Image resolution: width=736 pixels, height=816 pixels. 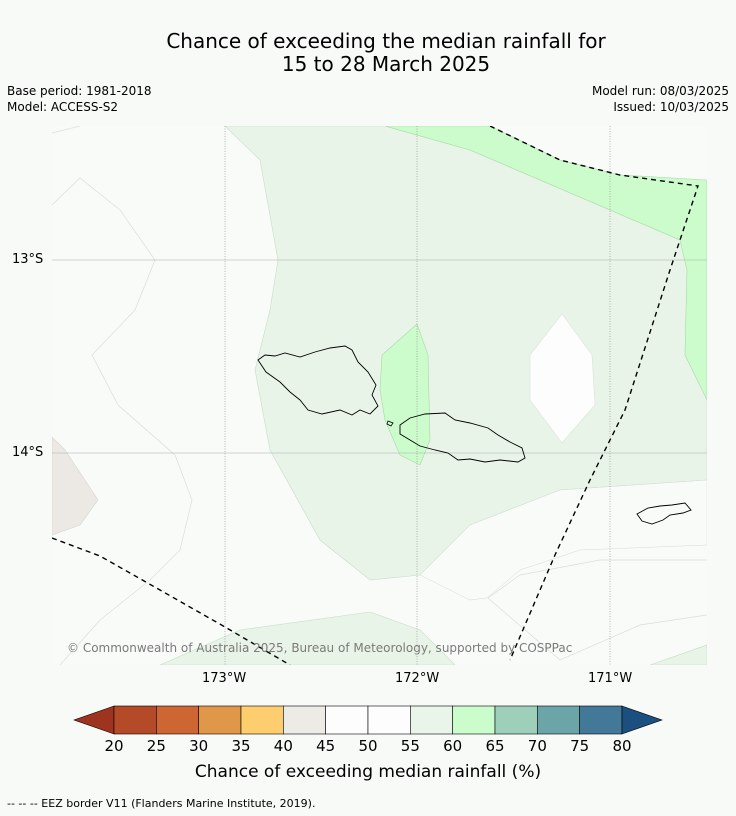 What do you see at coordinates (678, 654) in the screenshot?
I see `region-55-60-se` at bounding box center [678, 654].